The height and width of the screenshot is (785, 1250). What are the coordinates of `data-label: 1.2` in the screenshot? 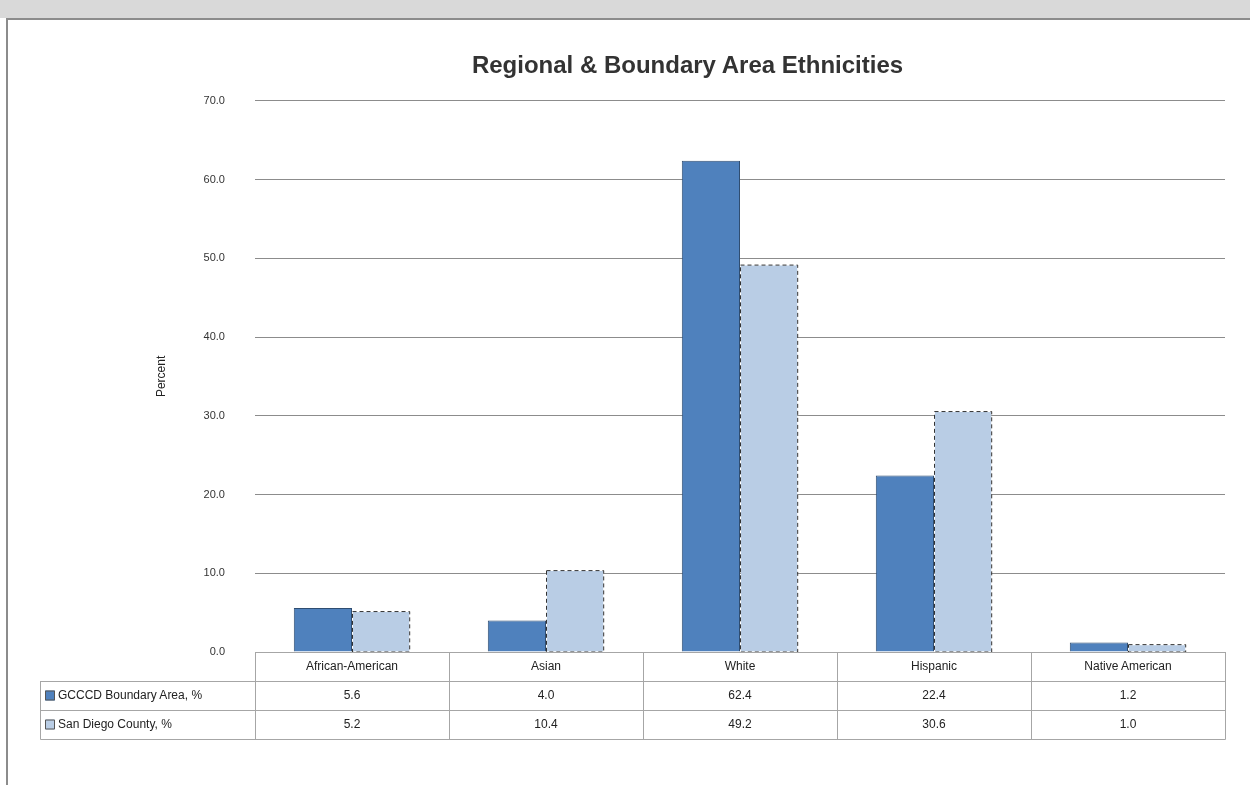 It's located at (1128, 694).